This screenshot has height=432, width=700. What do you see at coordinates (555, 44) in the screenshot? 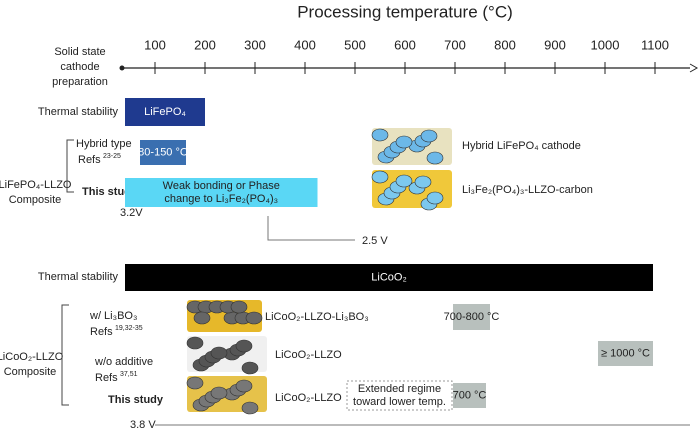
I see `label: 900` at bounding box center [555, 44].